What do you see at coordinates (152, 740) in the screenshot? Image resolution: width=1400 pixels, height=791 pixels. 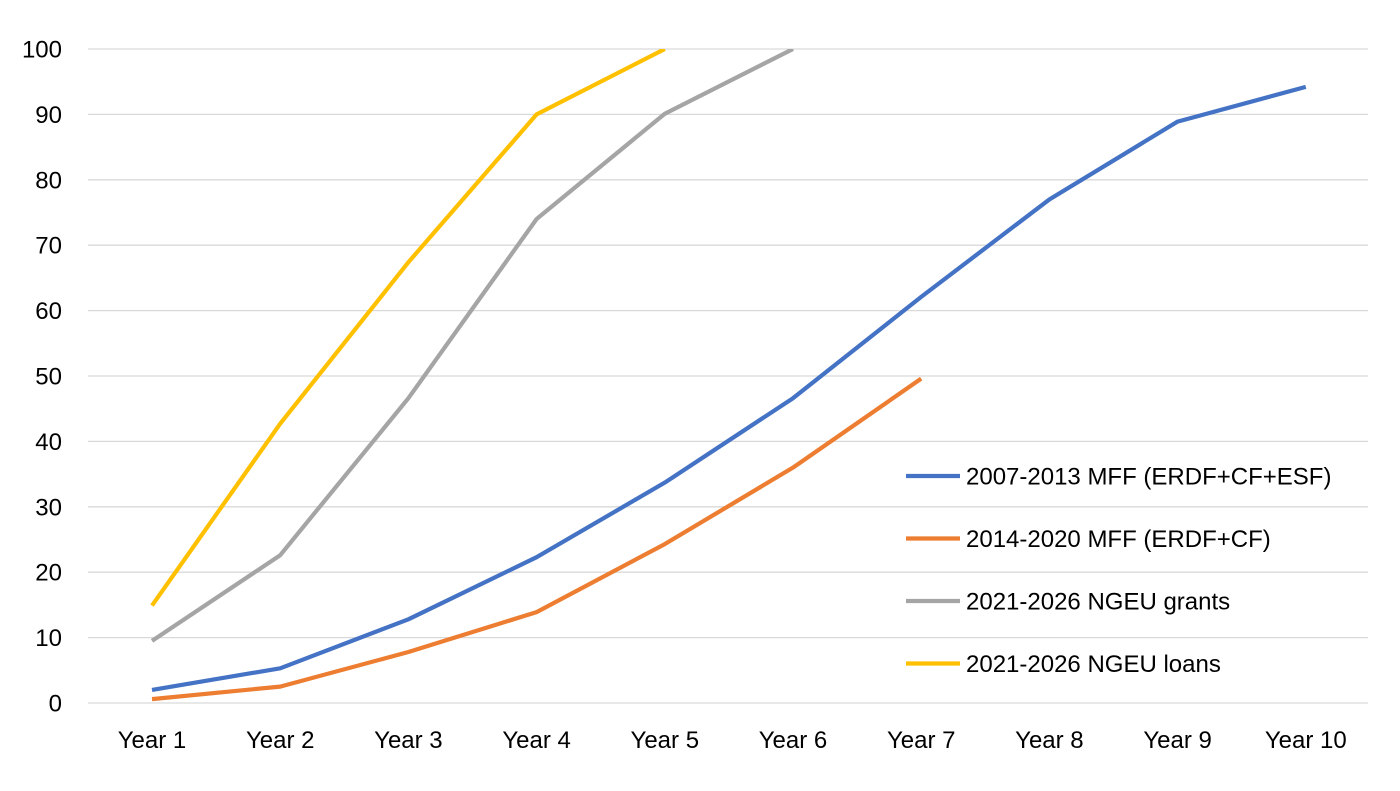 I see `x-tick-label: Year 1` at bounding box center [152, 740].